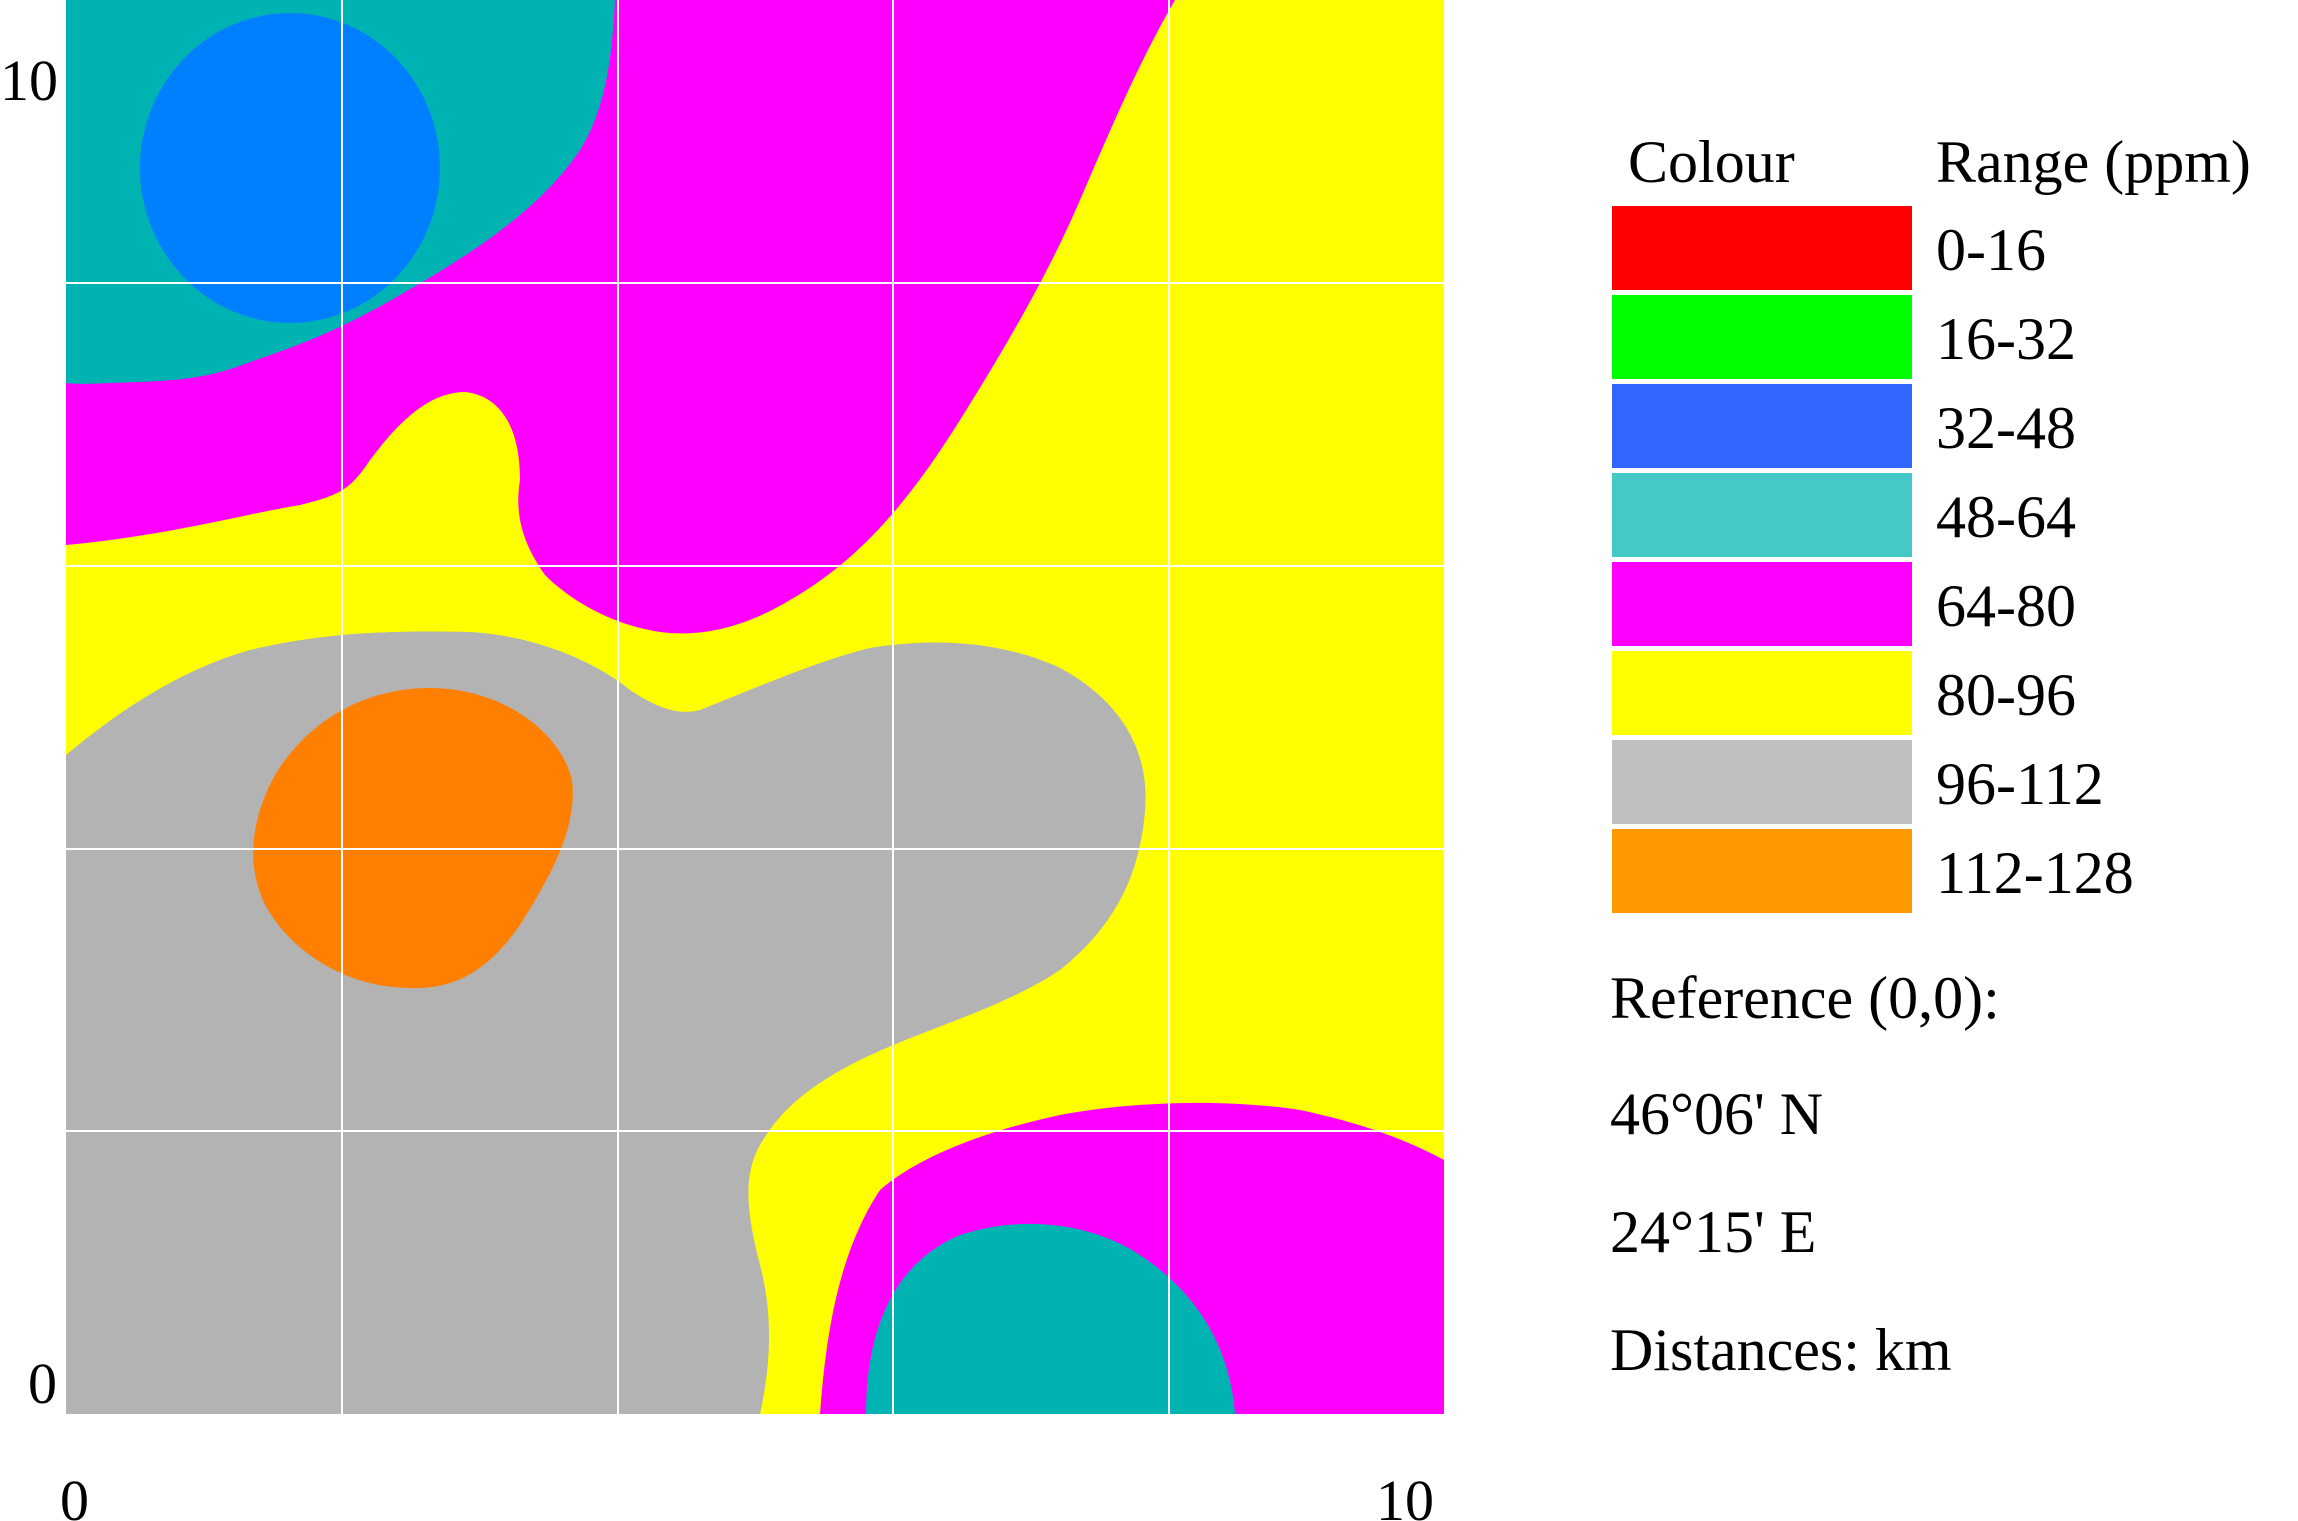 The width and height of the screenshot is (2298, 1521). Describe the element at coordinates (1711, 162) in the screenshot. I see `legend-colour-header: Colour` at that location.